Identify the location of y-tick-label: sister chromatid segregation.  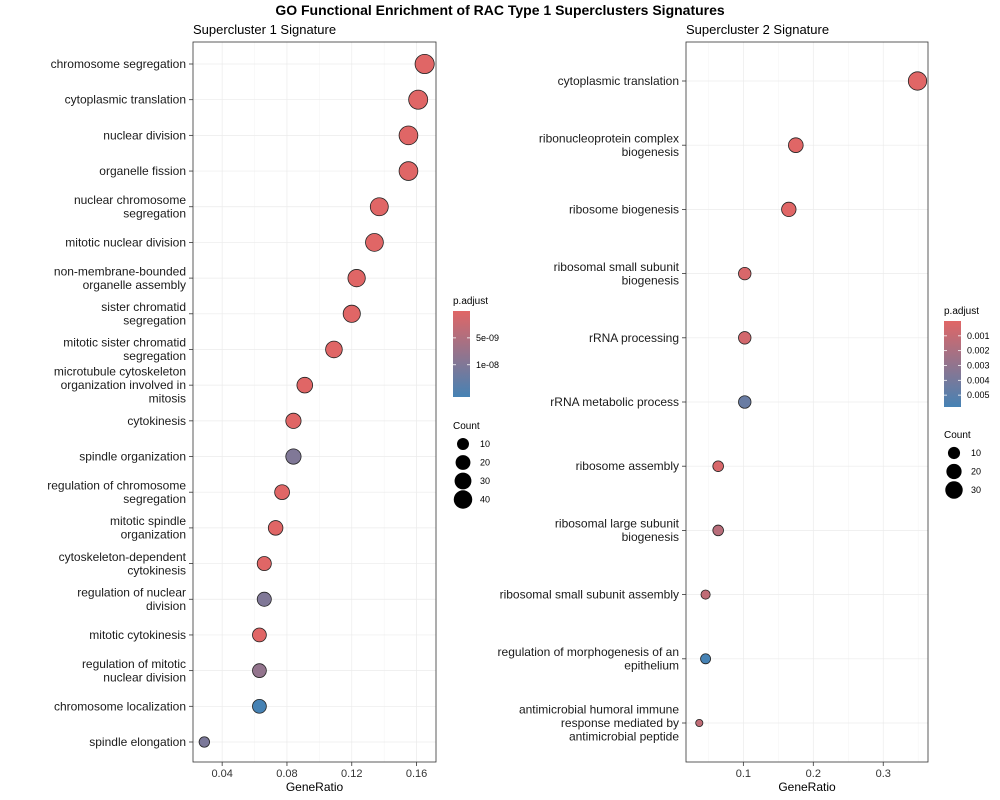
(143, 314).